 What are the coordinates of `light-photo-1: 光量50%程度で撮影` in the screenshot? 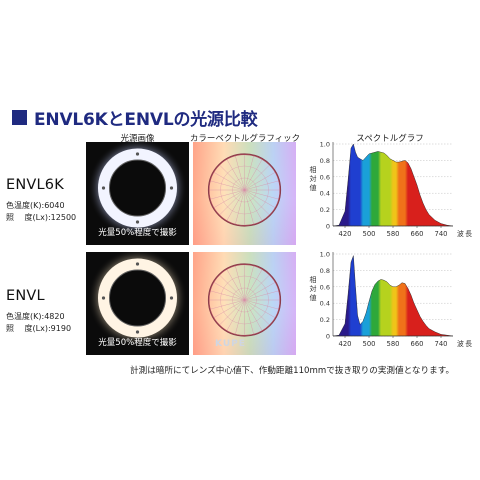 It's located at (137, 193).